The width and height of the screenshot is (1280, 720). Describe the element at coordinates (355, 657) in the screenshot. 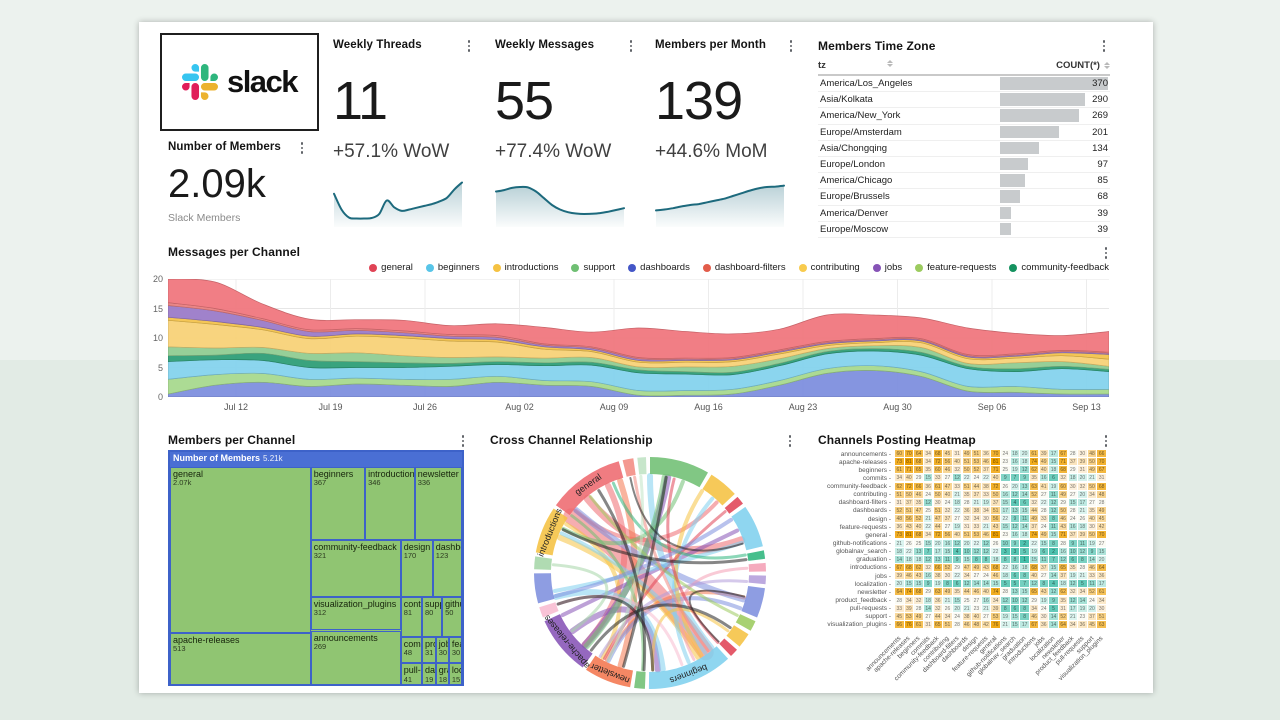

I see `treemap-cell-announcements: announcements 269` at that location.